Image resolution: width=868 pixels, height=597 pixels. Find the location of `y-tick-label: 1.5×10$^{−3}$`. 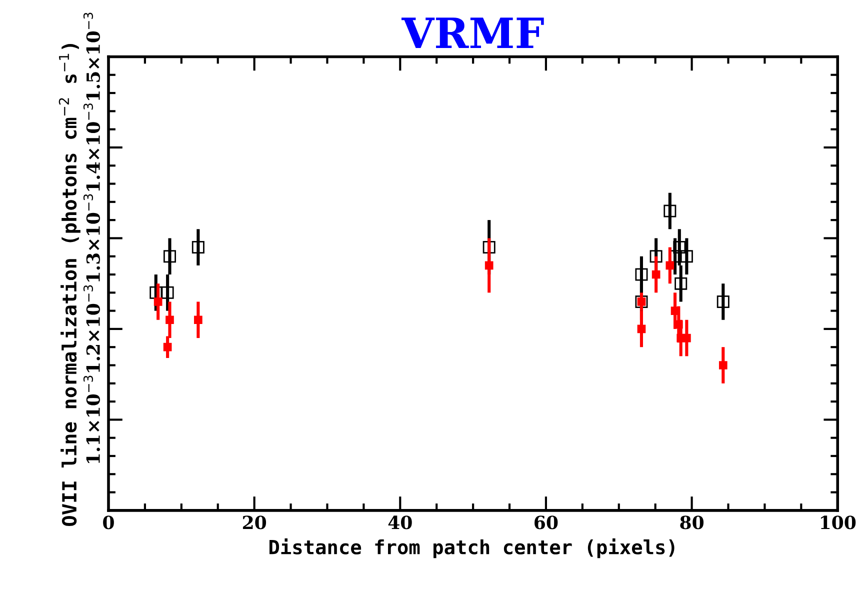

y-tick-label: 1.5×10$^{−3}$ is located at coordinates (91, 56).